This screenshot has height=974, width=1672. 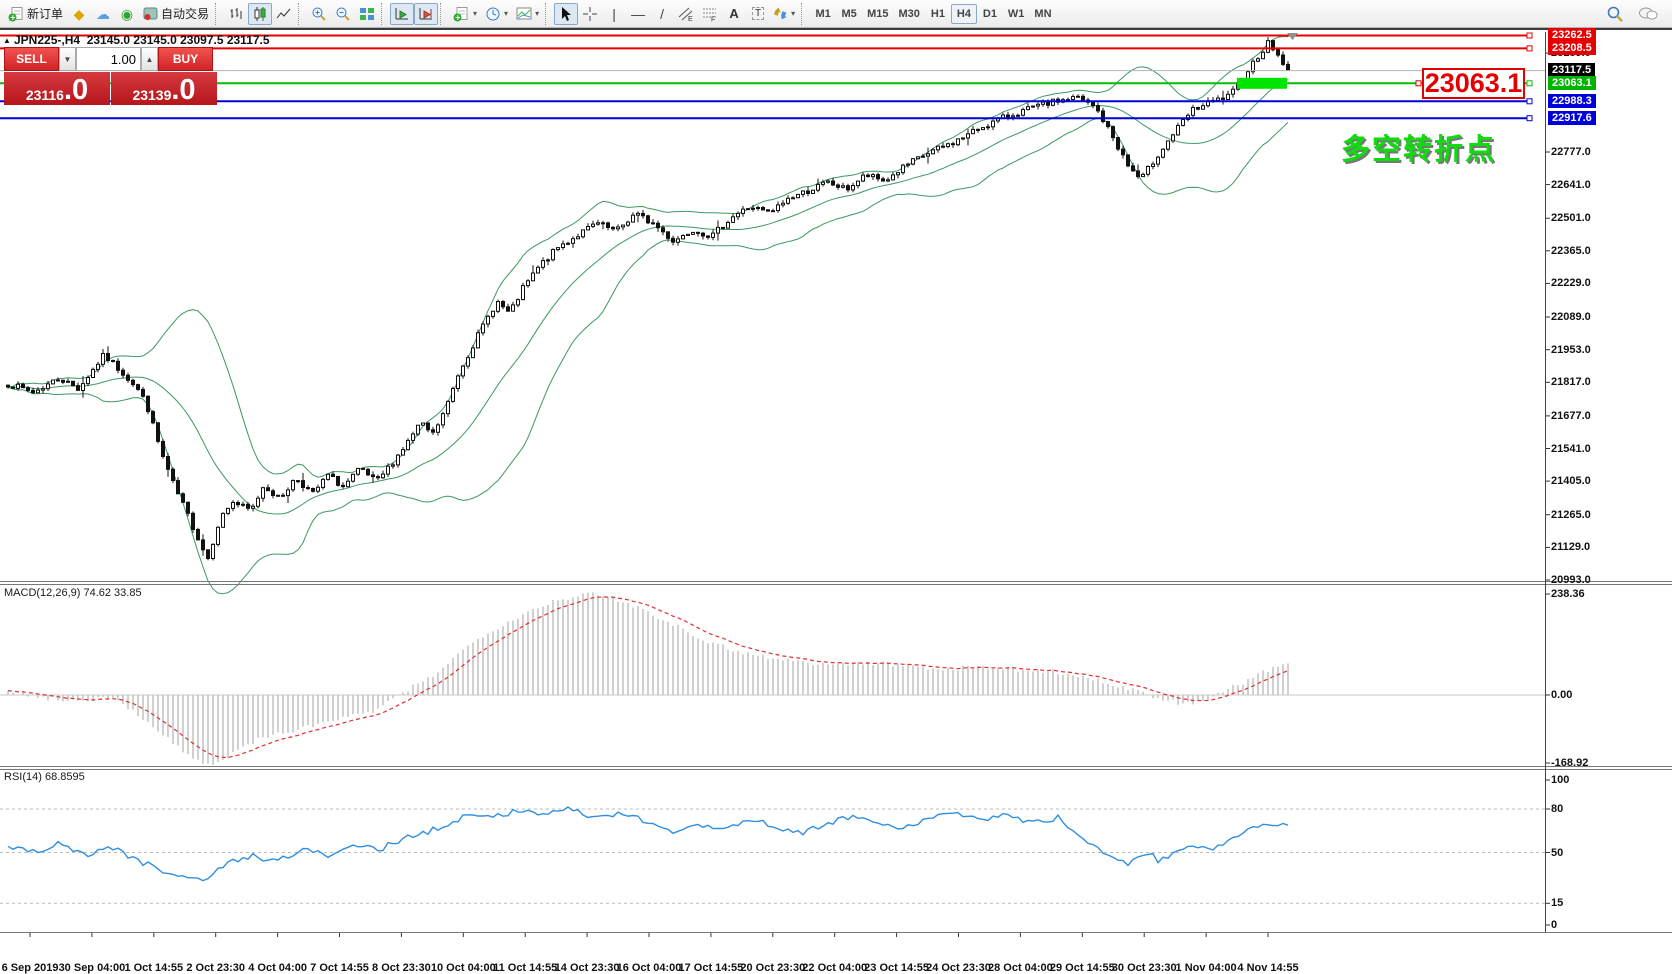 I want to click on toolbar-line-studies-group: | — / E F A T ▾, so click(x=676, y=14).